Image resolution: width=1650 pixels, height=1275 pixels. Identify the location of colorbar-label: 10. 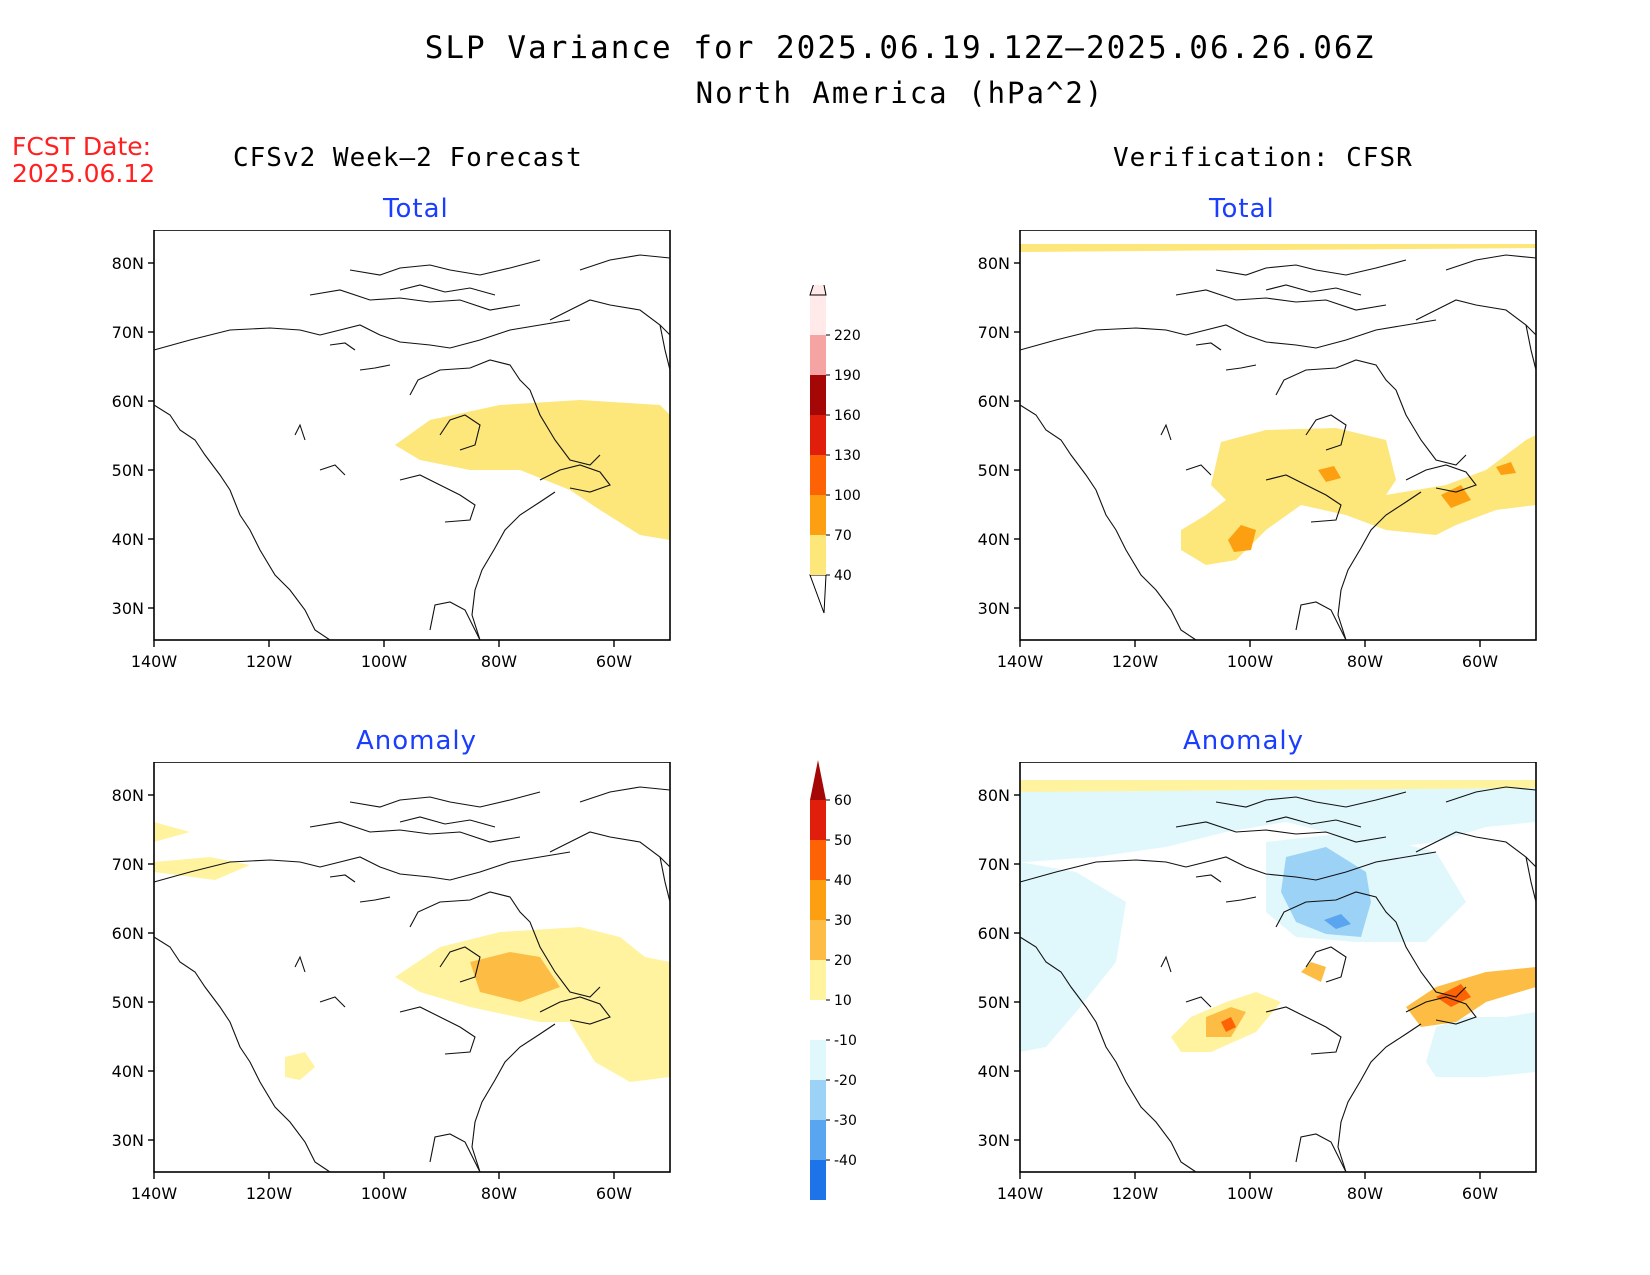
(843, 1001).